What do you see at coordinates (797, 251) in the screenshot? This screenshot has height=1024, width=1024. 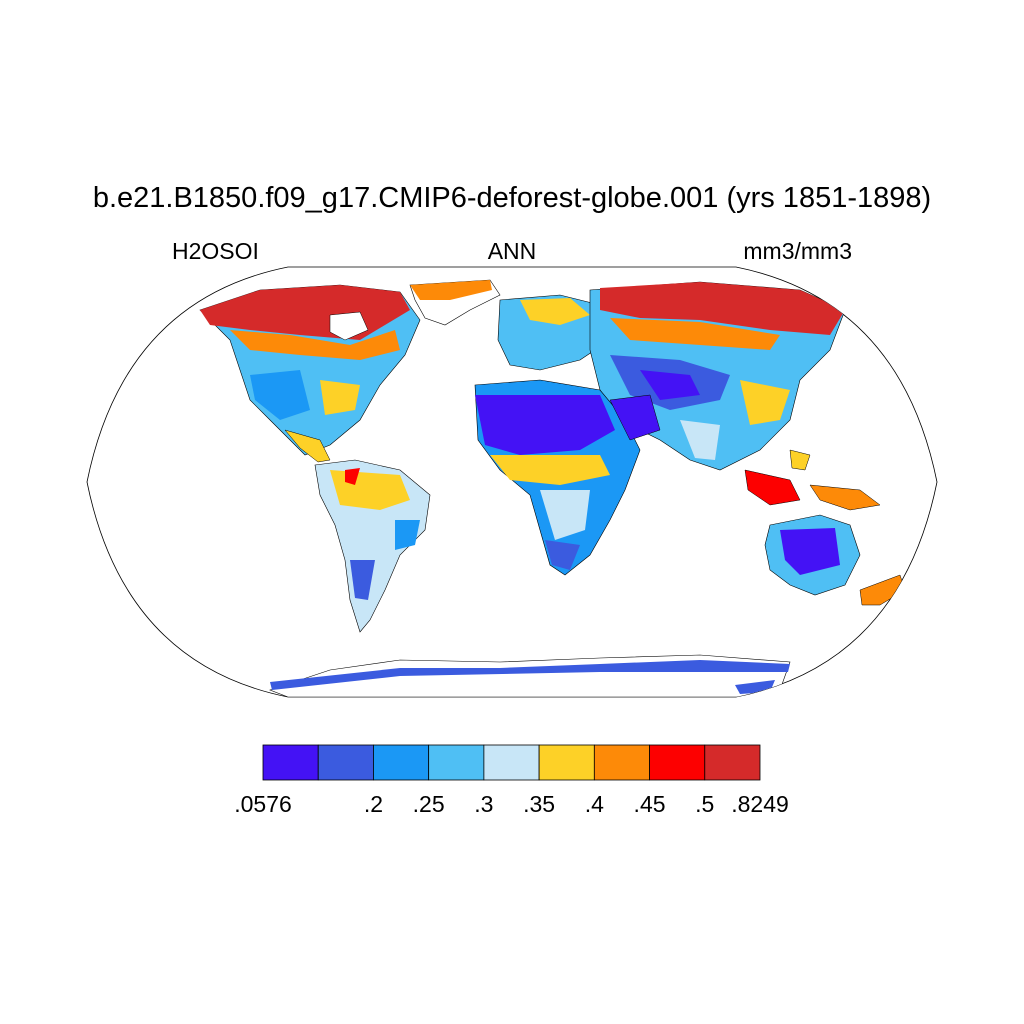 I see `units-label: mm3/mm3` at bounding box center [797, 251].